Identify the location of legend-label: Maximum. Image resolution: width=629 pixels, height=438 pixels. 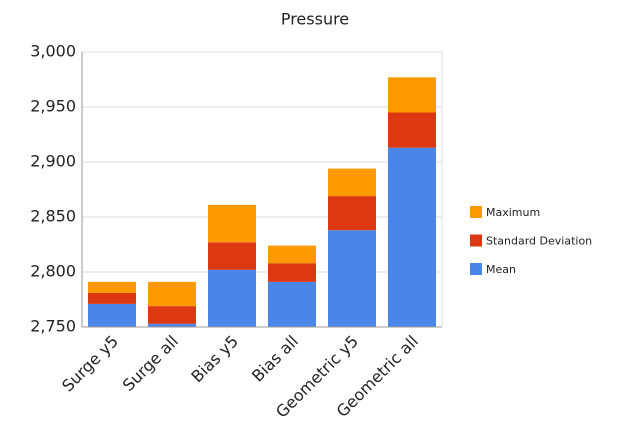
(513, 212).